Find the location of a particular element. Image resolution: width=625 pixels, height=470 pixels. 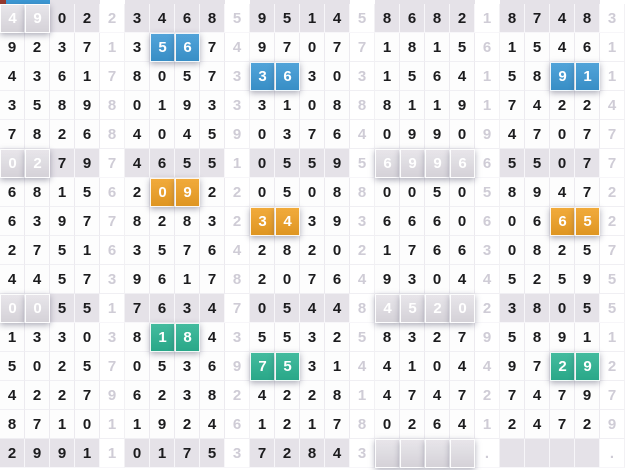

highlight-cell: 2 is located at coordinates (562, 366).